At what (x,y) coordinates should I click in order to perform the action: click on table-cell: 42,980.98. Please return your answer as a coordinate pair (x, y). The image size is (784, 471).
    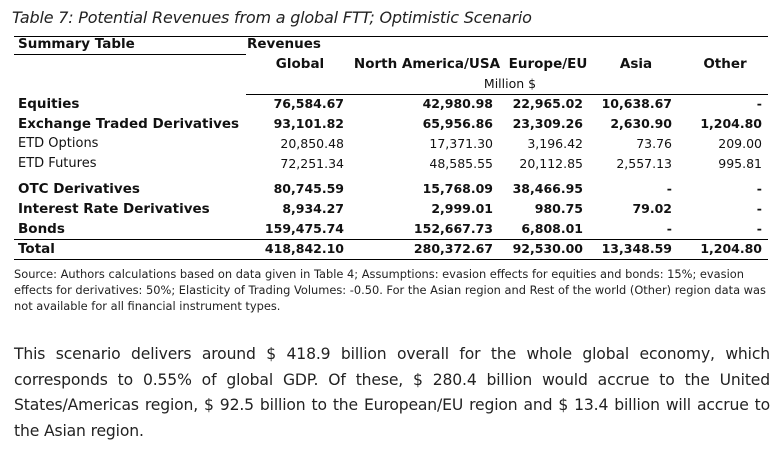
    Looking at the image, I should click on (457, 103).